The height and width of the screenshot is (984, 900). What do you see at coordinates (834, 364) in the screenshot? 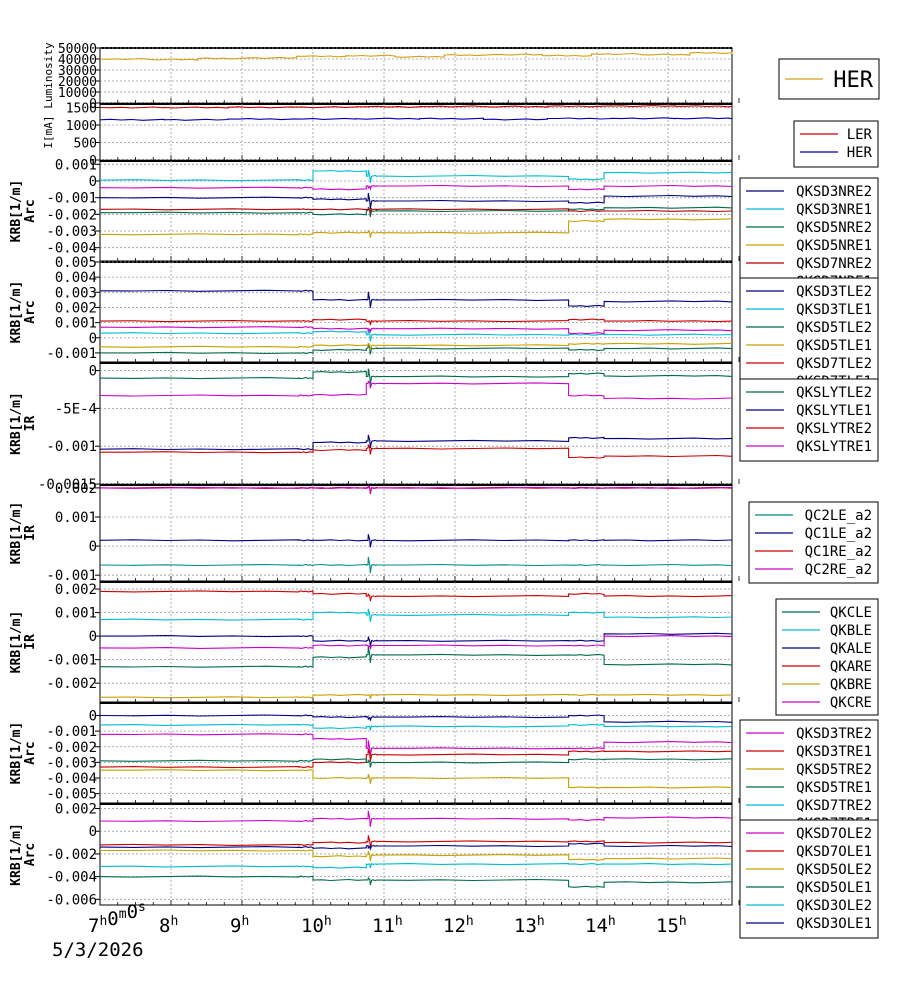
I see `legend-label: QKSD7TLE2` at bounding box center [834, 364].